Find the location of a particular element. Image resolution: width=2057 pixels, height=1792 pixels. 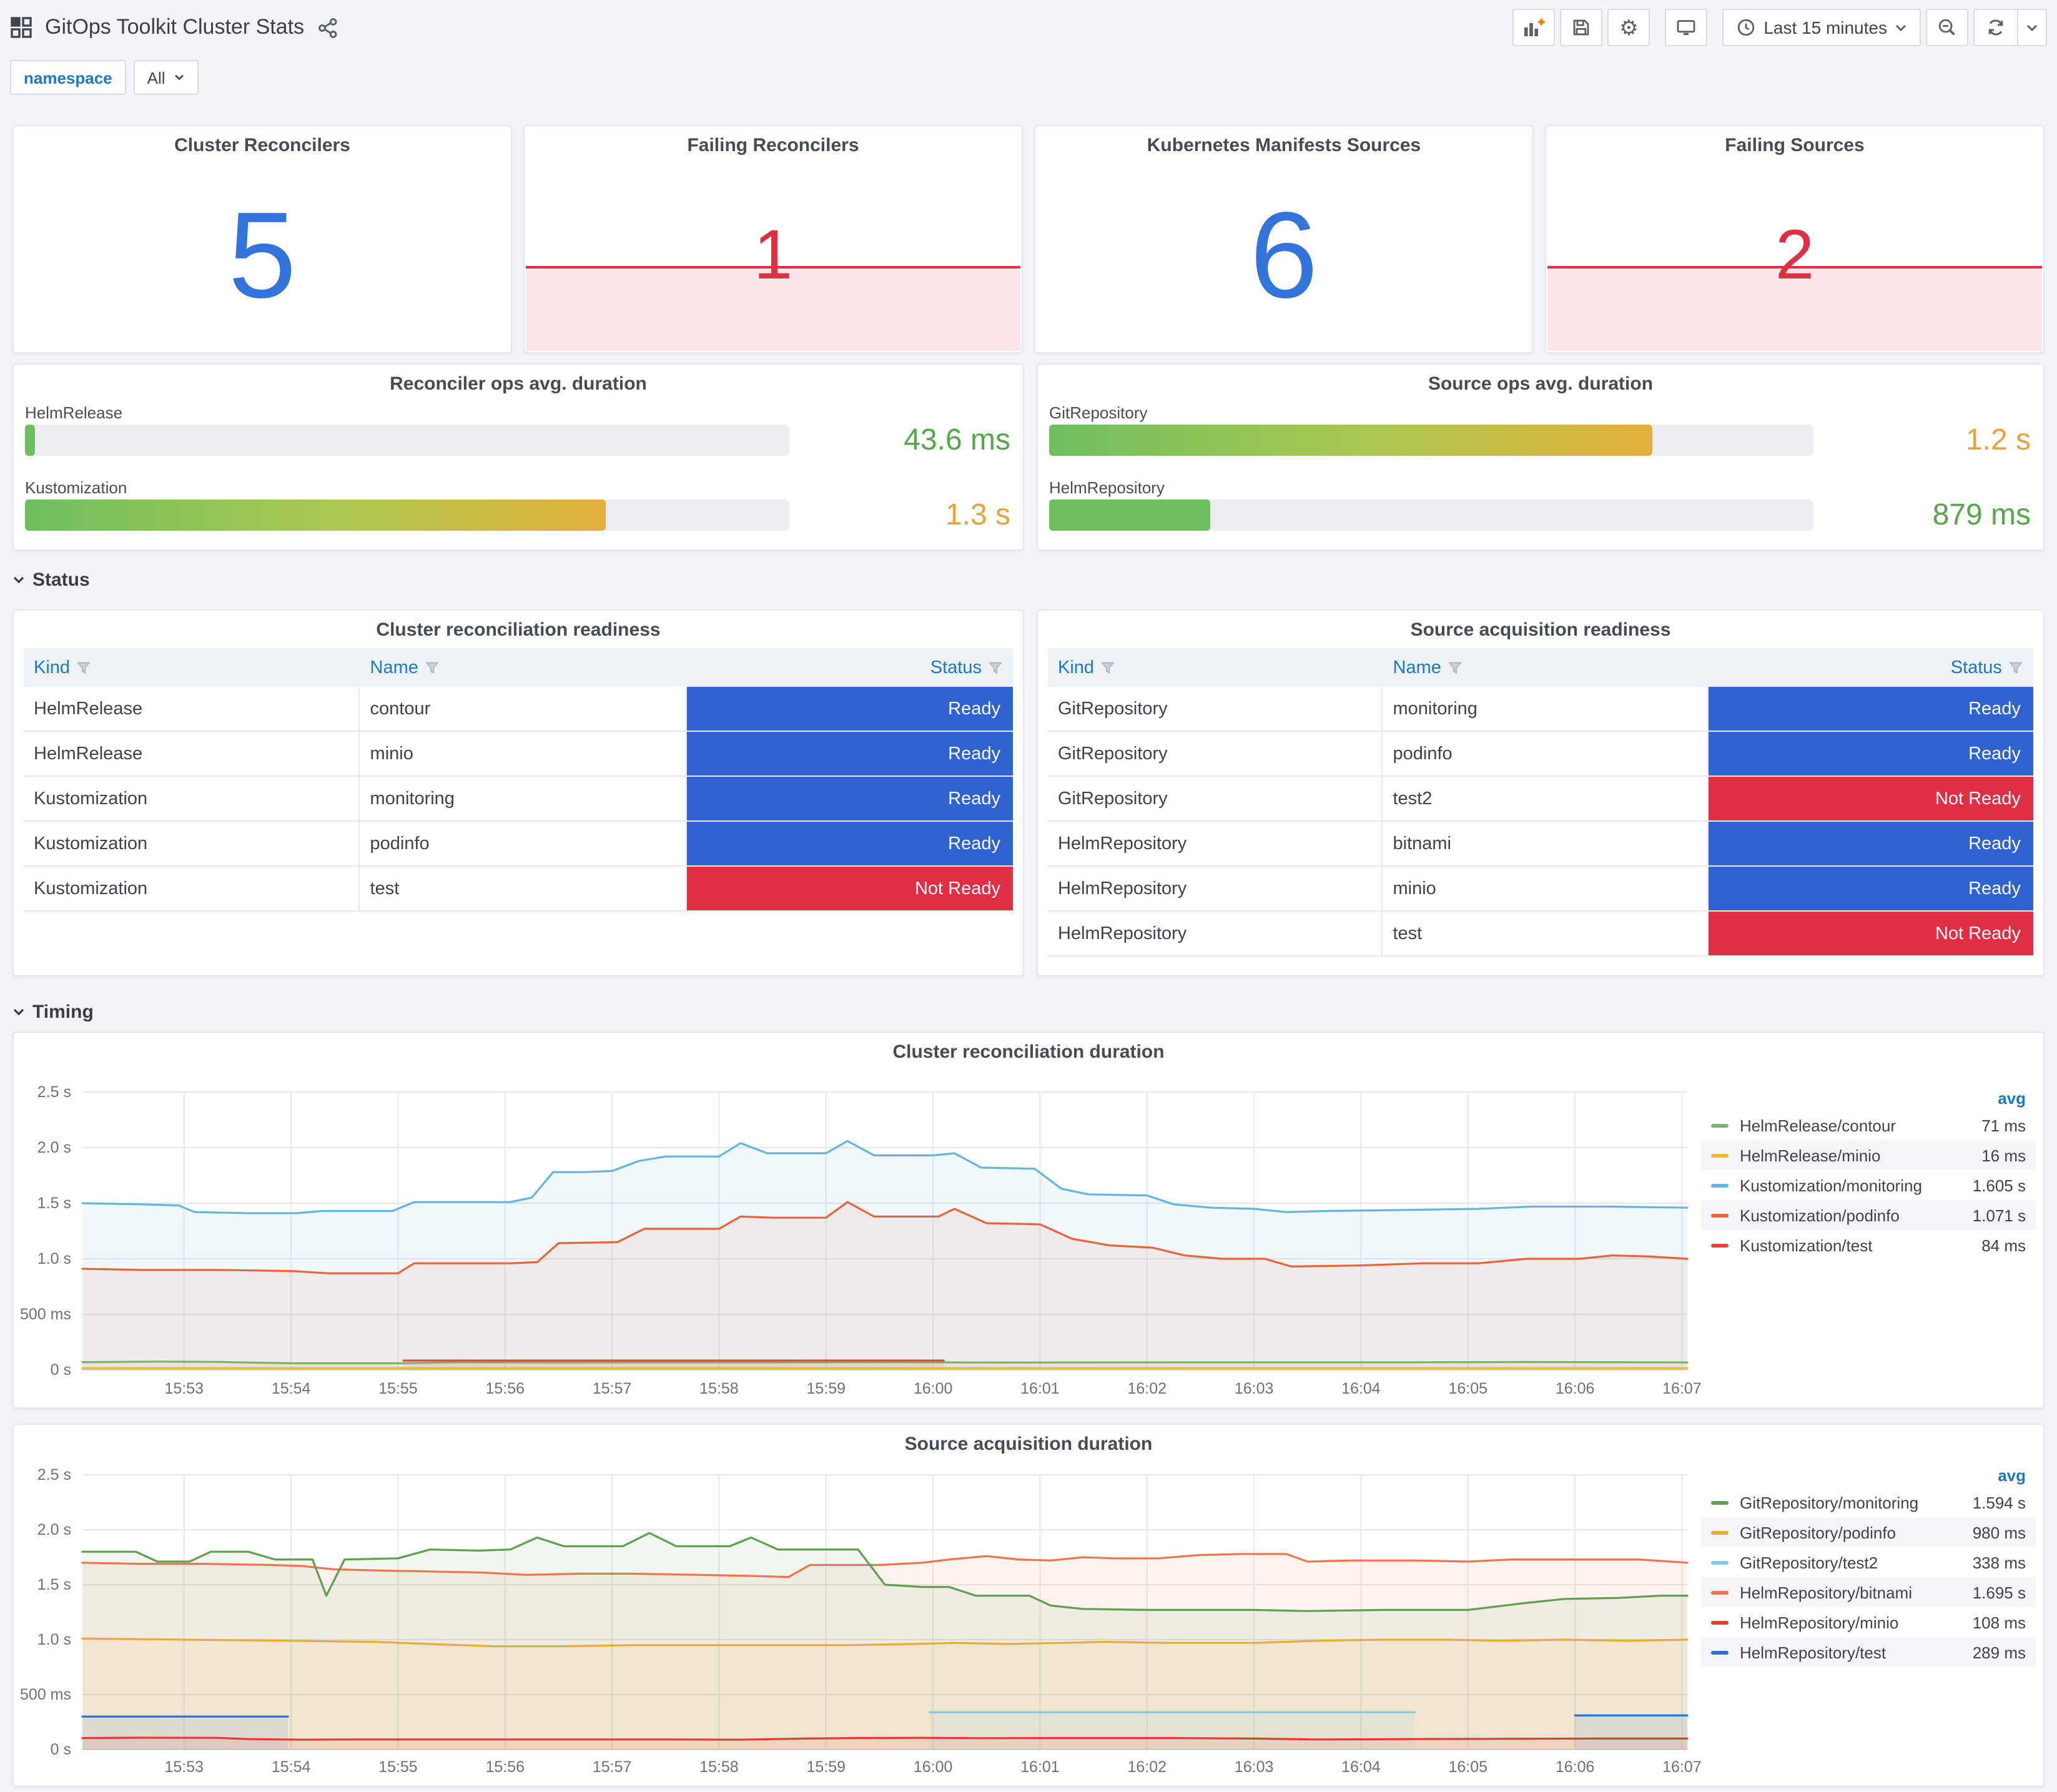

legend-series-label: Kustomization/podinfo is located at coordinates (1820, 1215).